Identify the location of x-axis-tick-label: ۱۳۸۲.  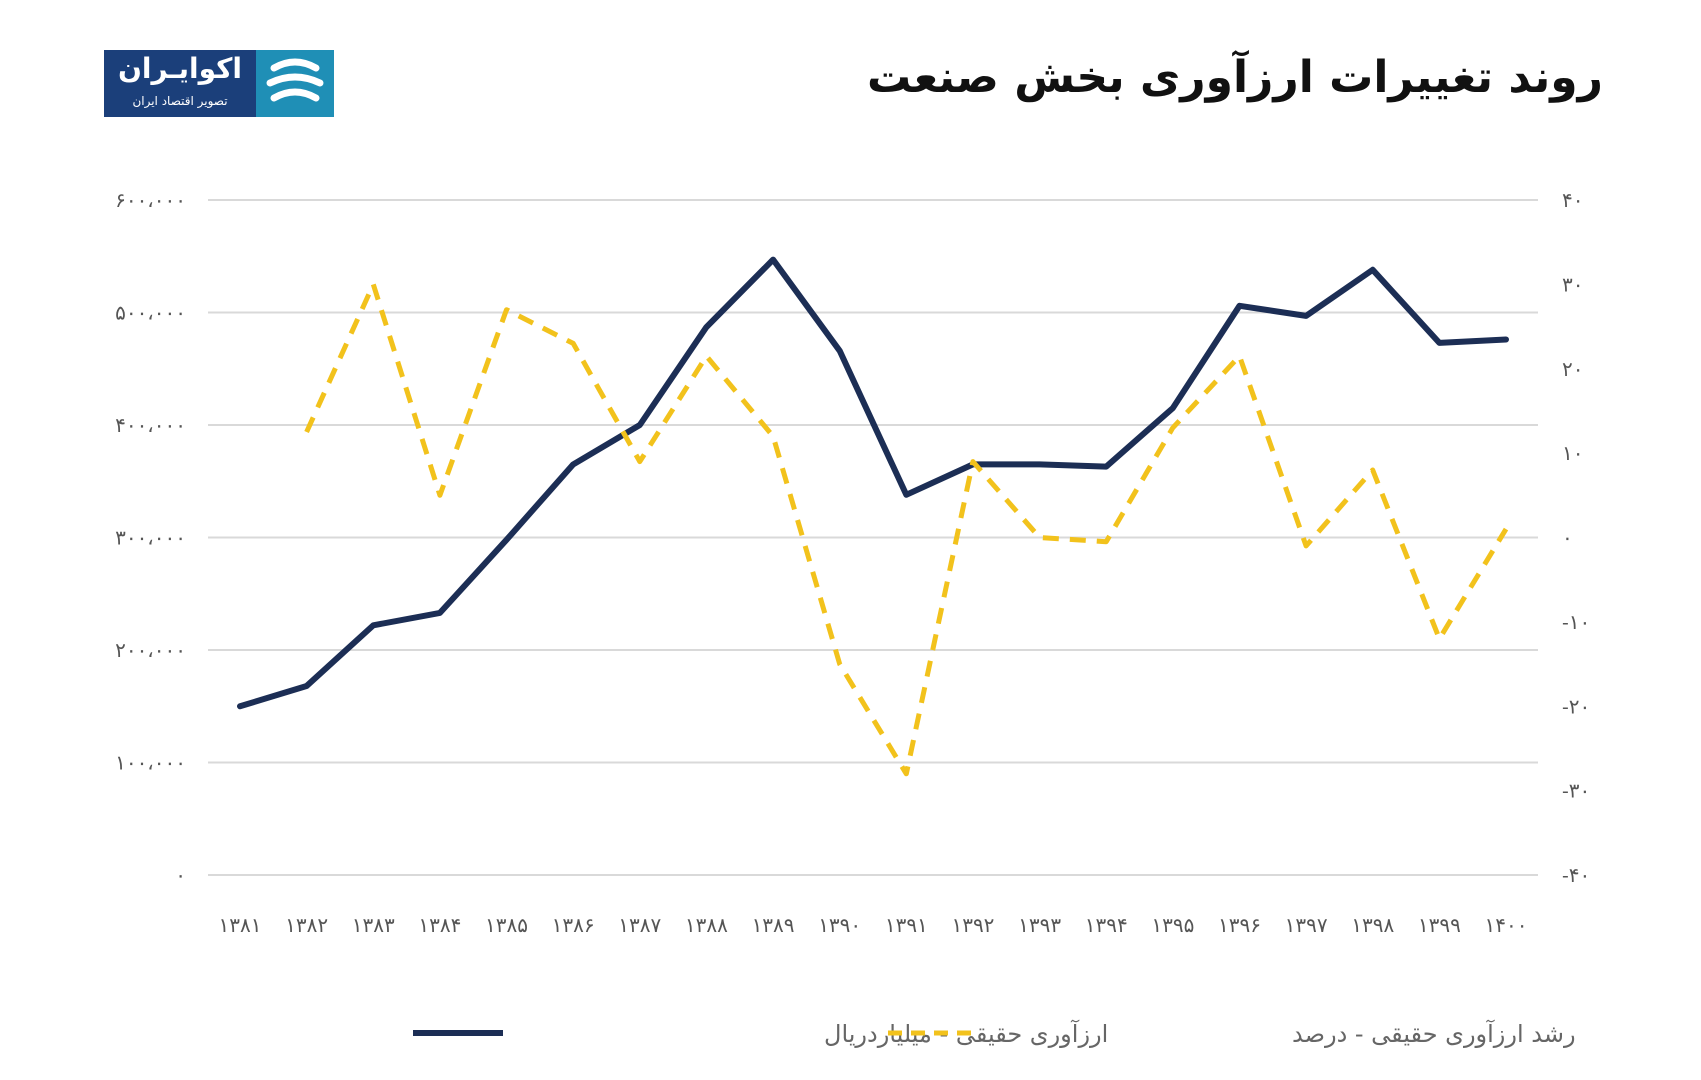
(306, 925).